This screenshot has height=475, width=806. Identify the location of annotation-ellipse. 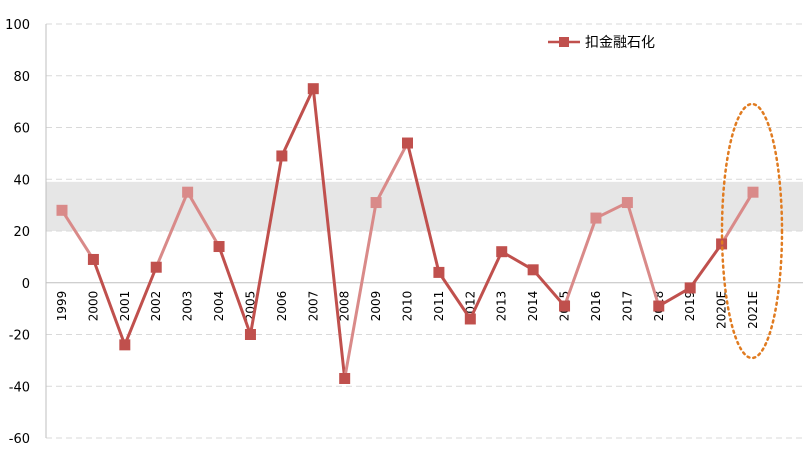
(752, 231).